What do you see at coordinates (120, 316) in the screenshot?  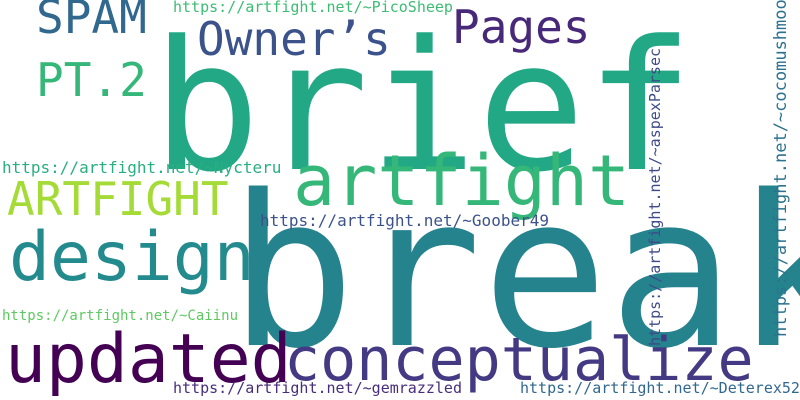 I see `url-caiinu: https://artfight.net/~Caiinu` at bounding box center [120, 316].